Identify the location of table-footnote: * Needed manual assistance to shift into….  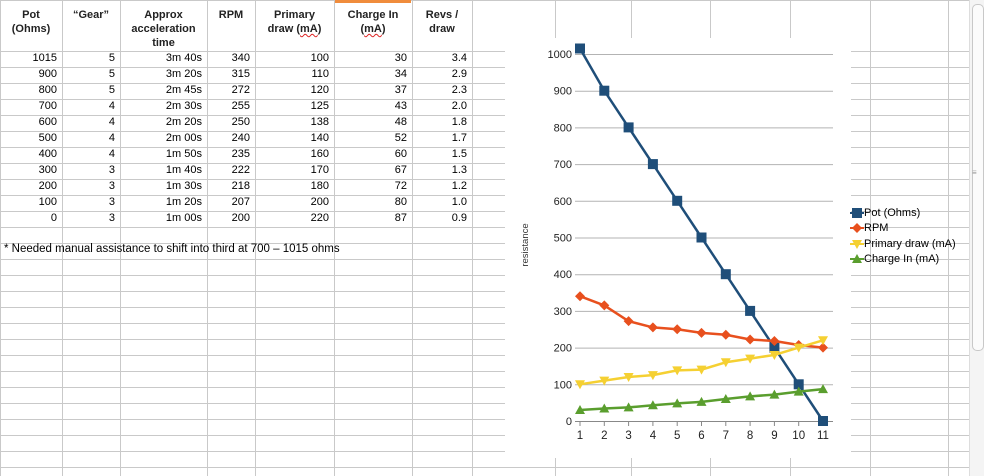
(172, 249).